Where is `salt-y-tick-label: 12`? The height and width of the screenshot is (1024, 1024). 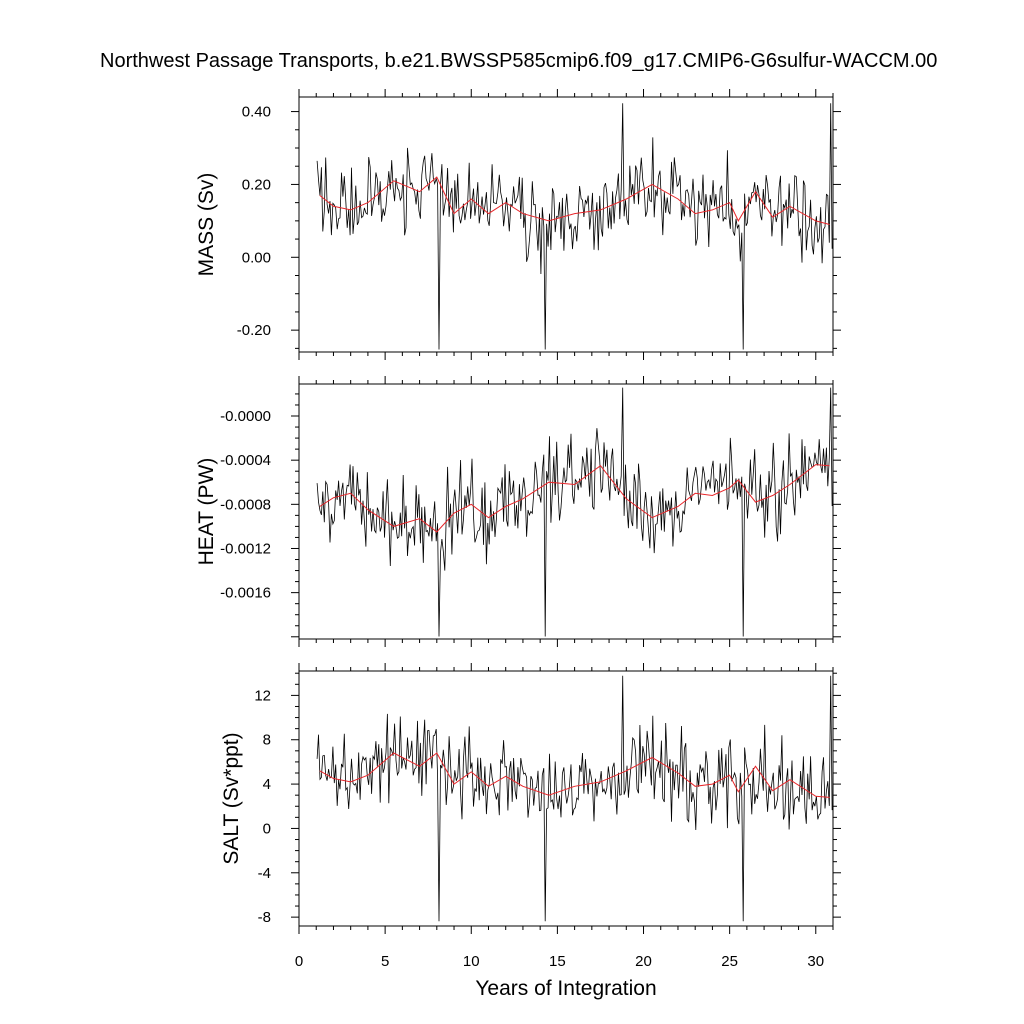
salt-y-tick-label: 12 is located at coordinates (262, 695).